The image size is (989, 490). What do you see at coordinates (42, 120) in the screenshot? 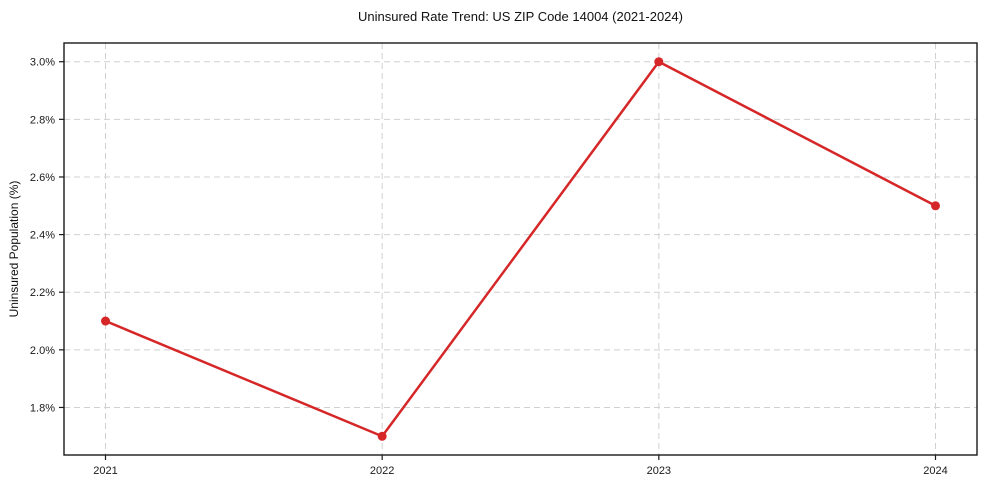
I see `y-tick-label: 2.8%` at bounding box center [42, 120].